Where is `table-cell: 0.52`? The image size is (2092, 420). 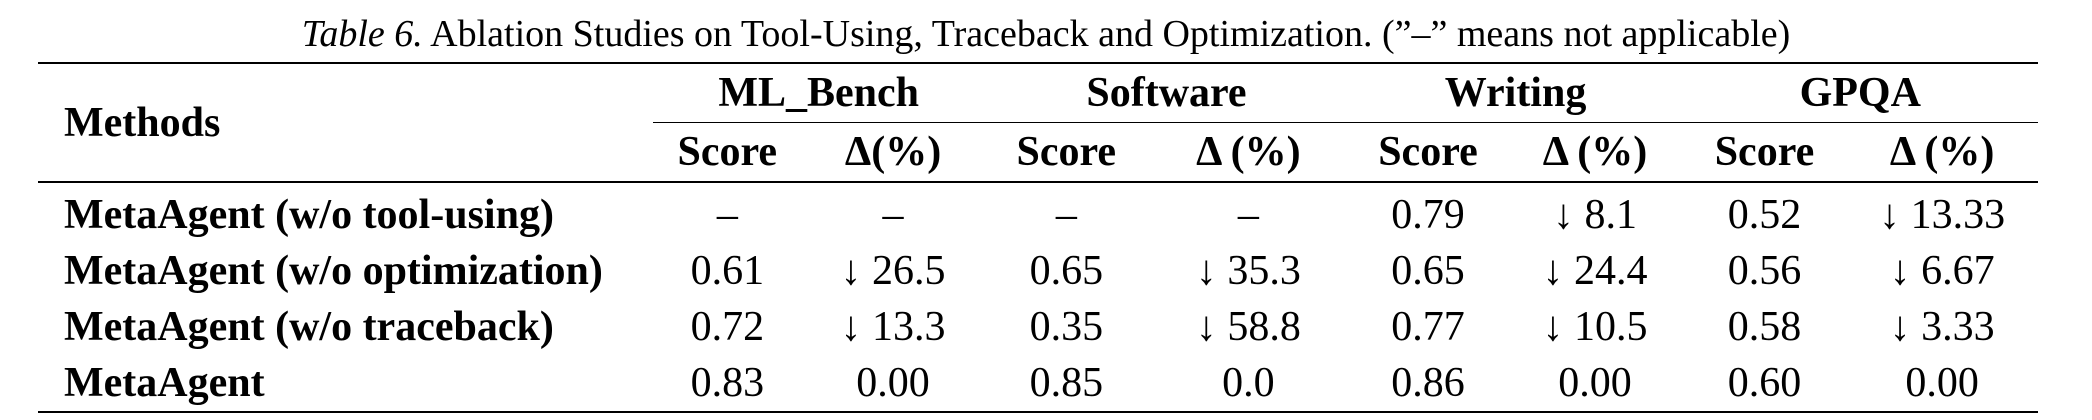 table-cell: 0.52 is located at coordinates (1764, 212).